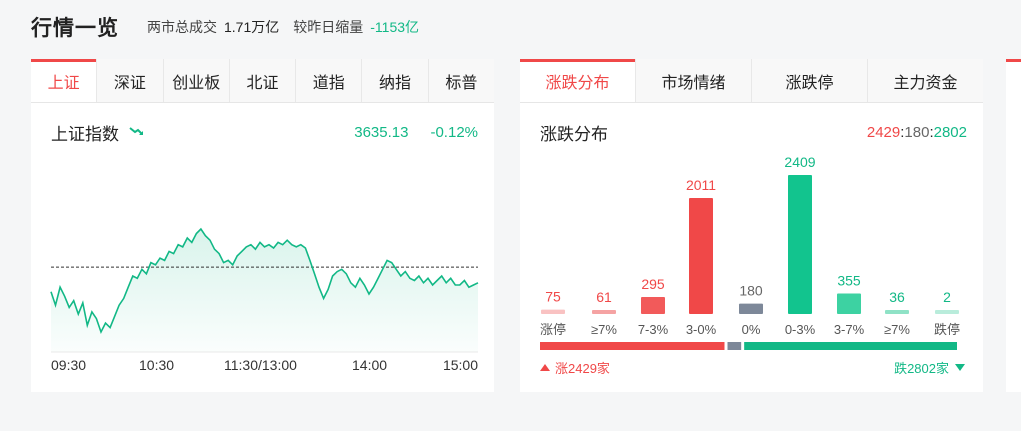 This screenshot has width=1021, height=431. Describe the element at coordinates (694, 80) in the screenshot. I see `tab-sentiment: 市场情绪` at that location.